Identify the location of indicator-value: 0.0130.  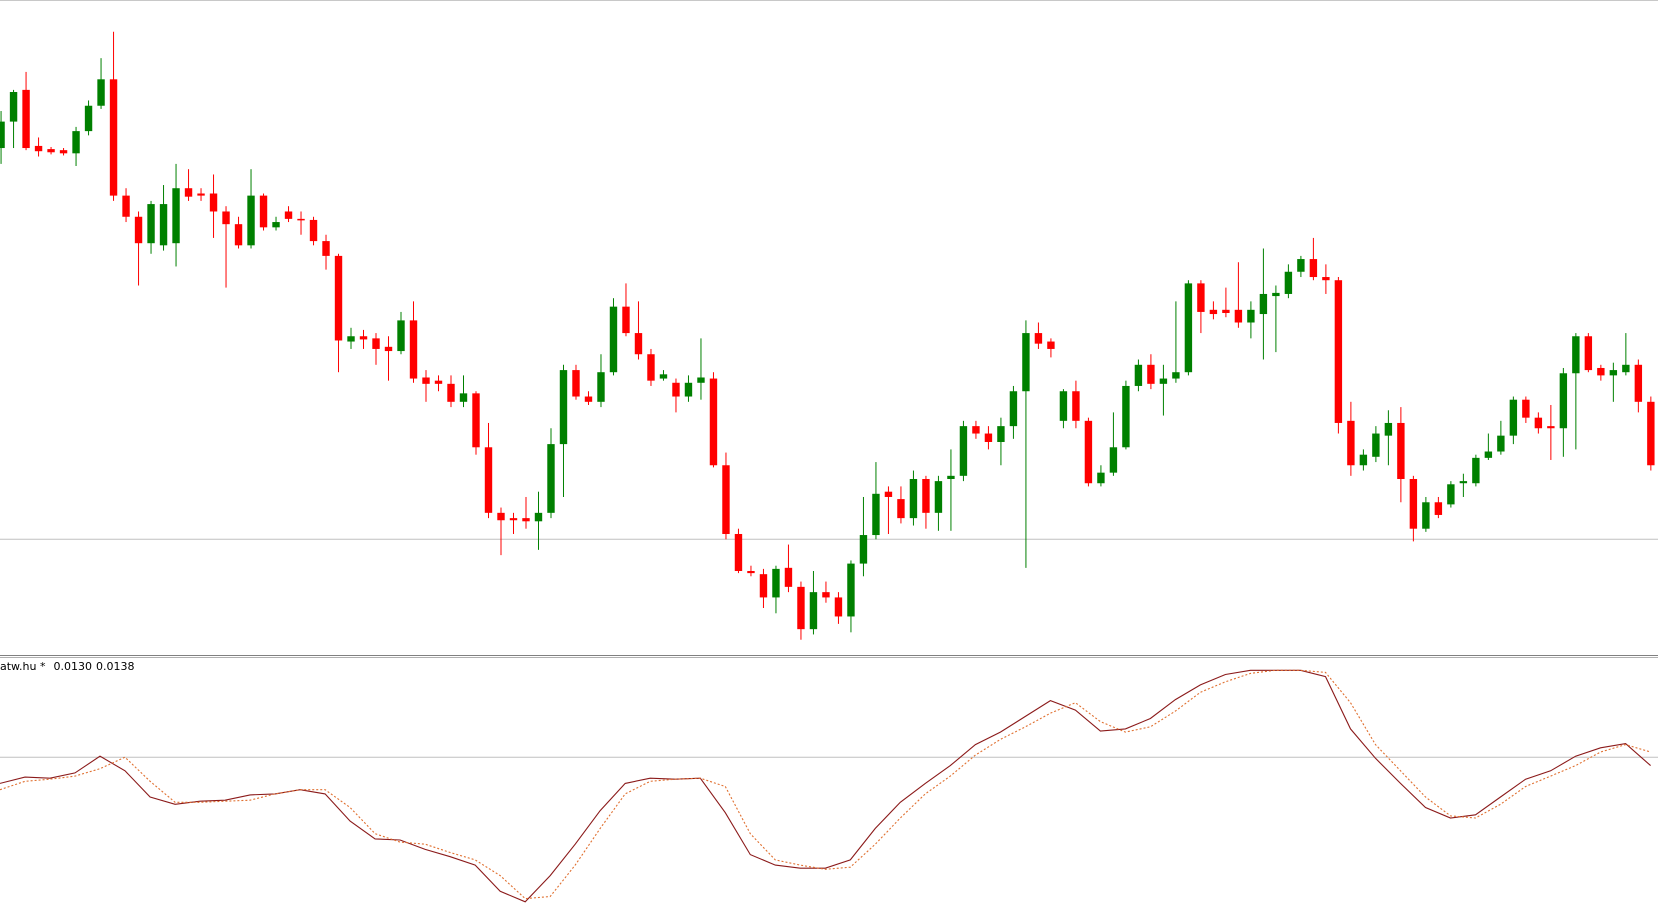
(72, 666).